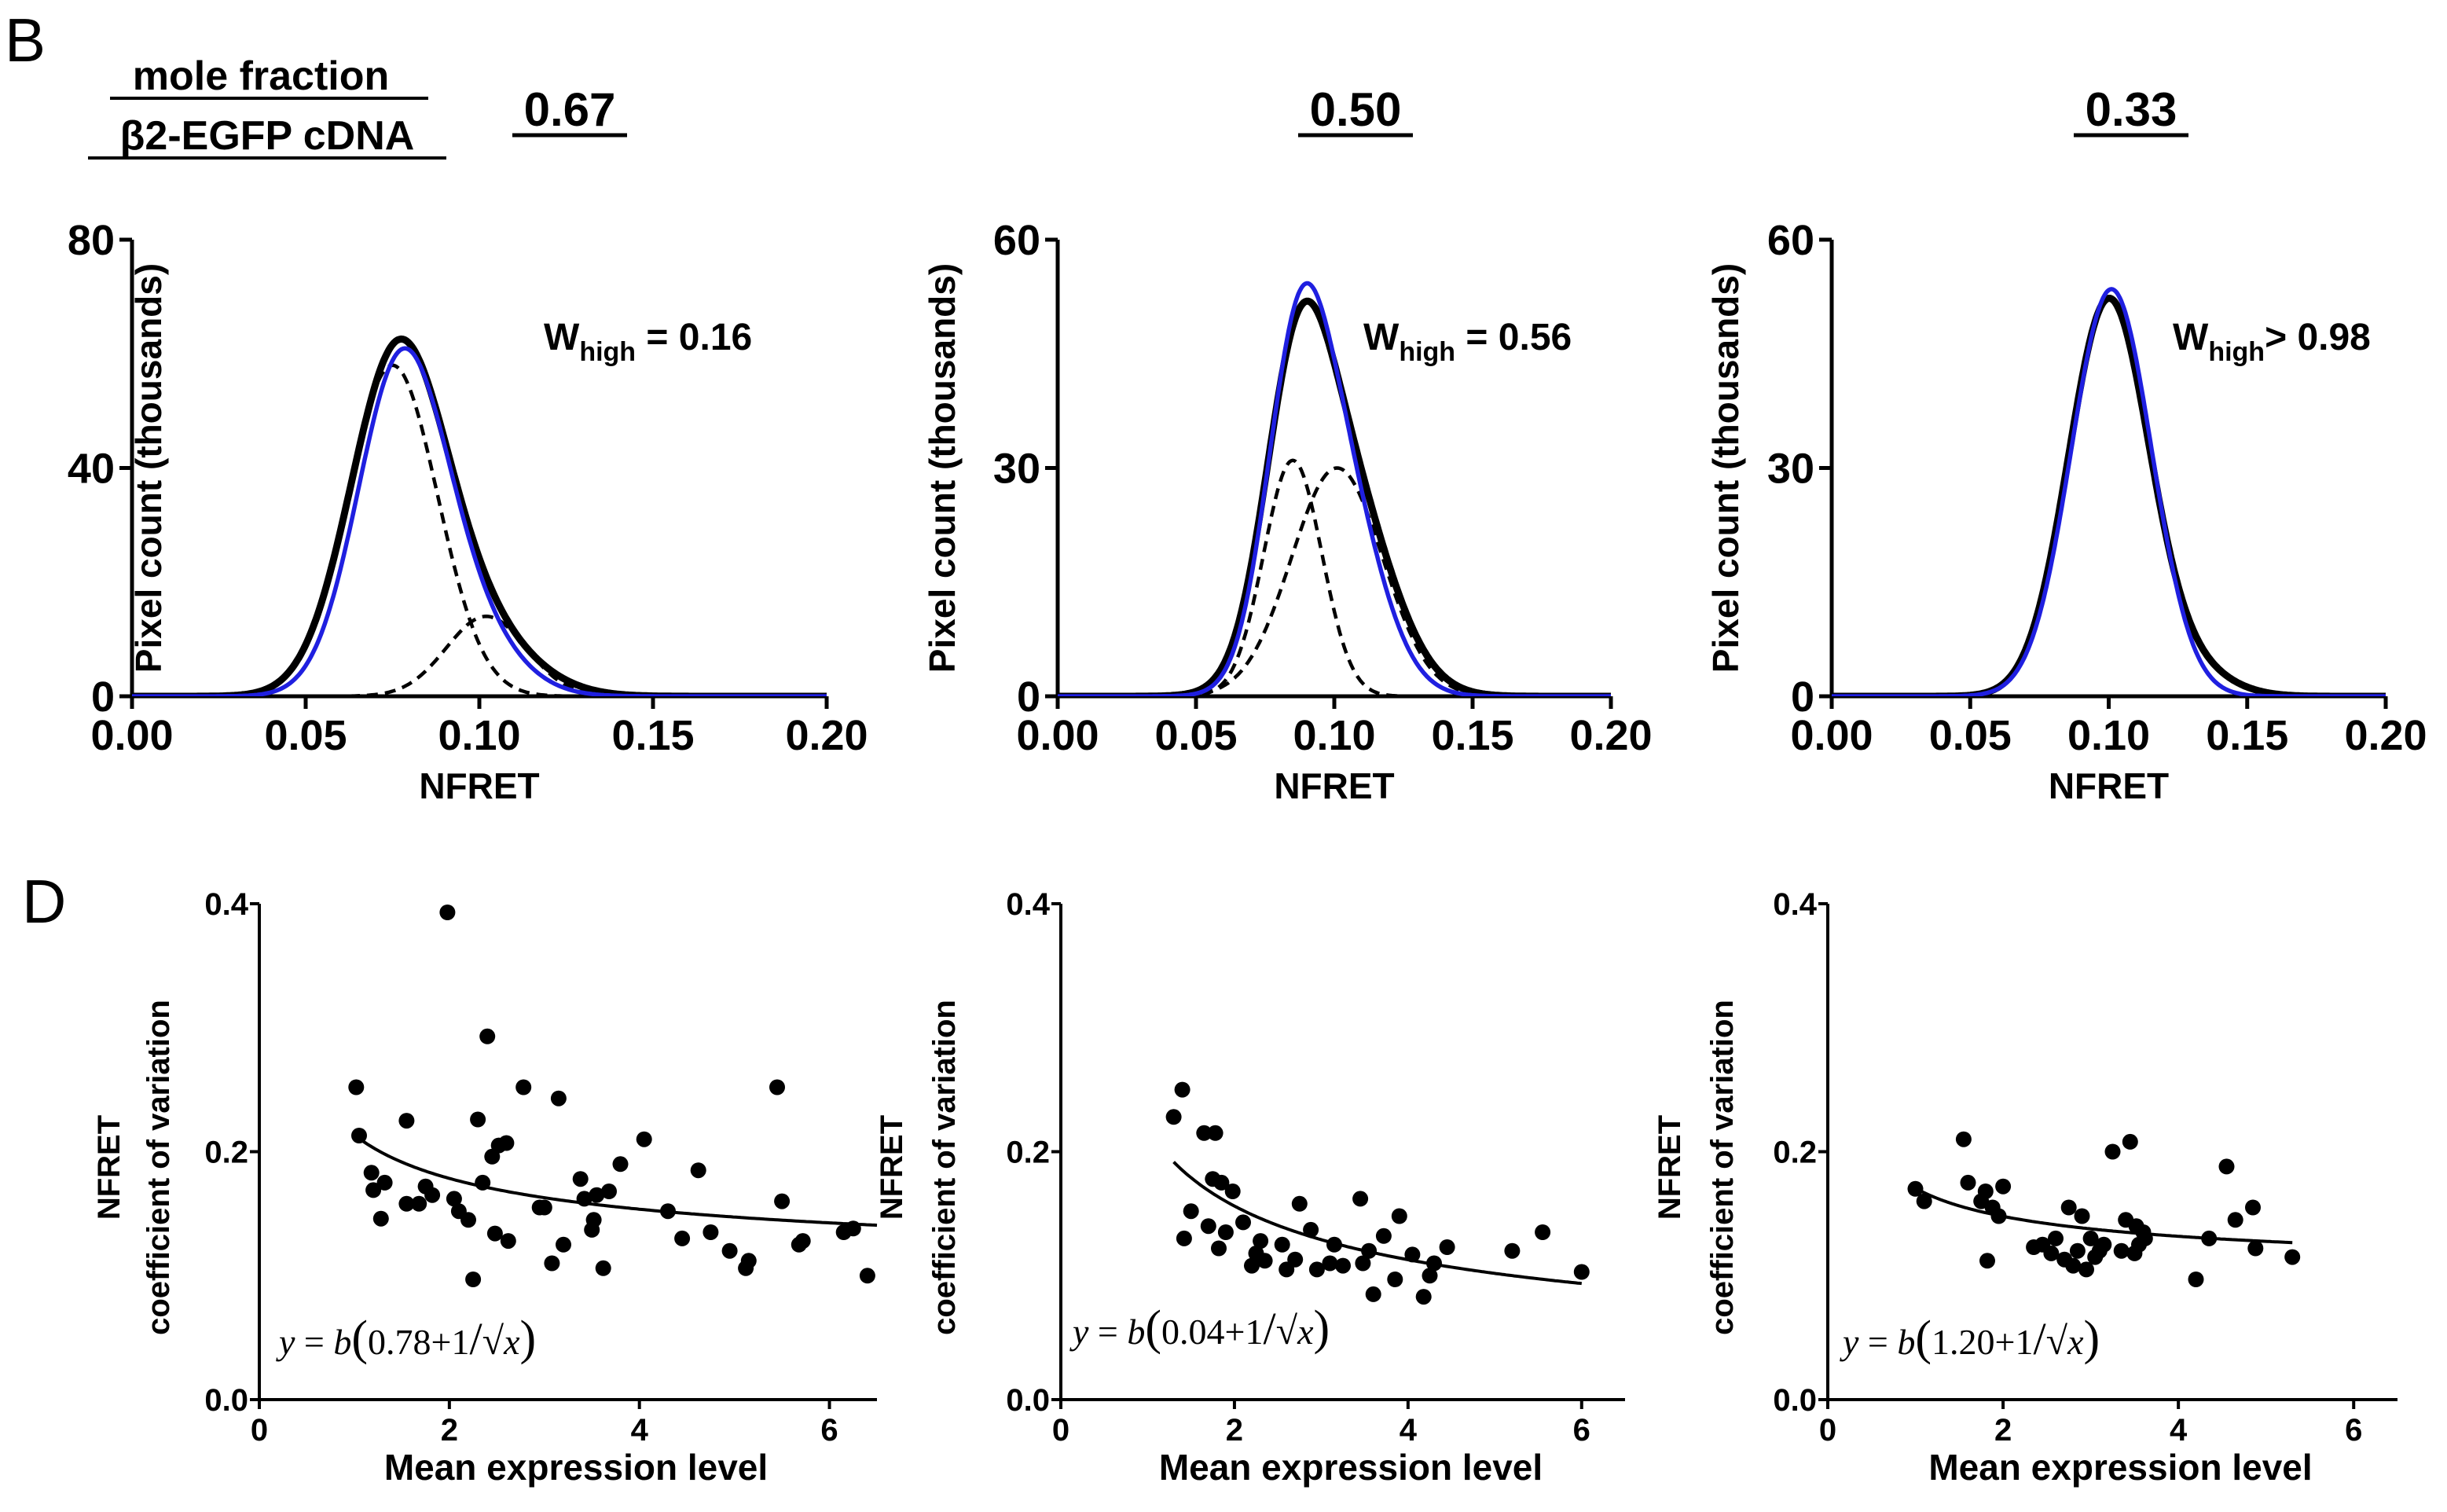 The height and width of the screenshot is (1512, 2447). What do you see at coordinates (25, 41) in the screenshot?
I see `panel-b-letter: B` at bounding box center [25, 41].